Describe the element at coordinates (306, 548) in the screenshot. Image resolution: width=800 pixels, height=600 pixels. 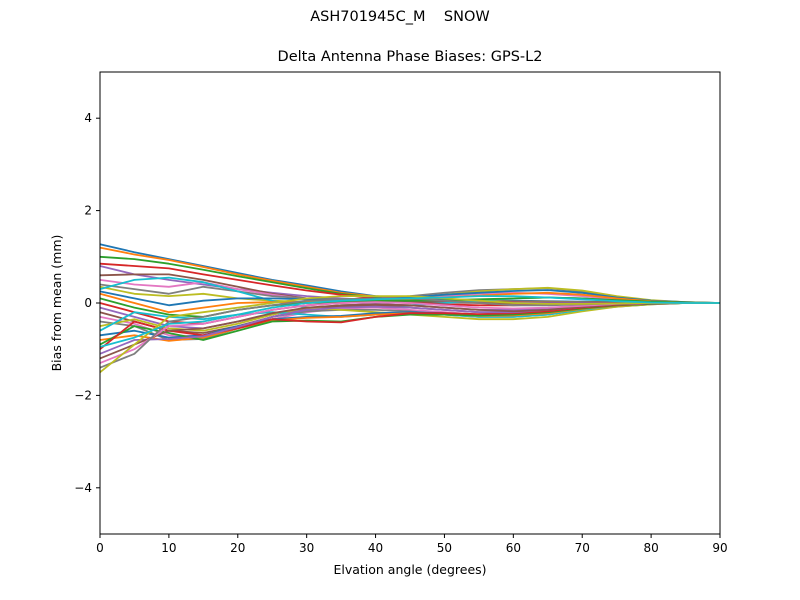
I see `x-tick-label: 30` at that location.